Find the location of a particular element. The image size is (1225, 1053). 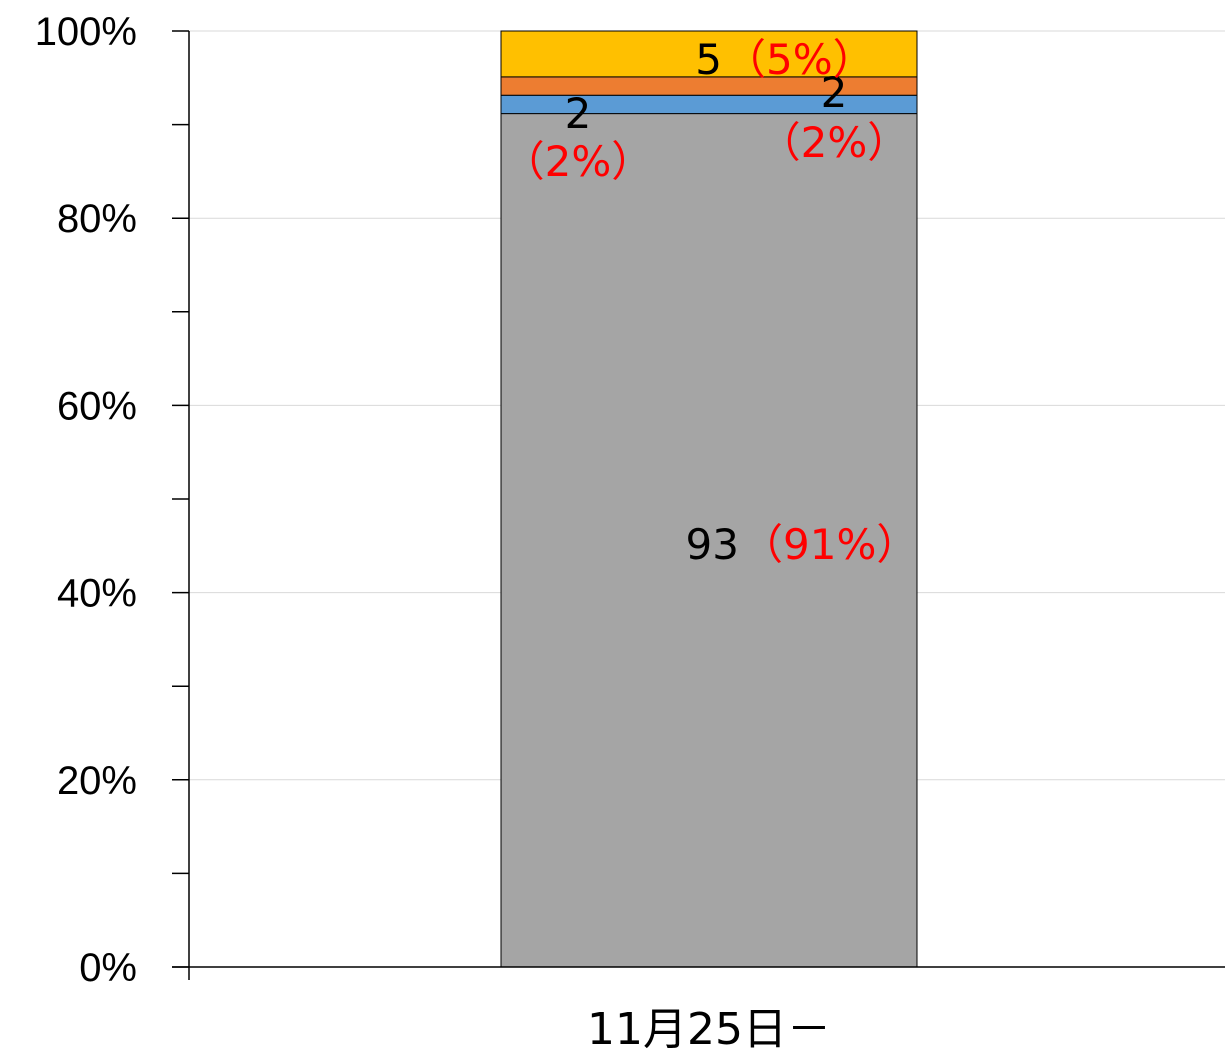

y-ticks: 0% 20% 40% 60% 80% 100% is located at coordinates (112, 500).